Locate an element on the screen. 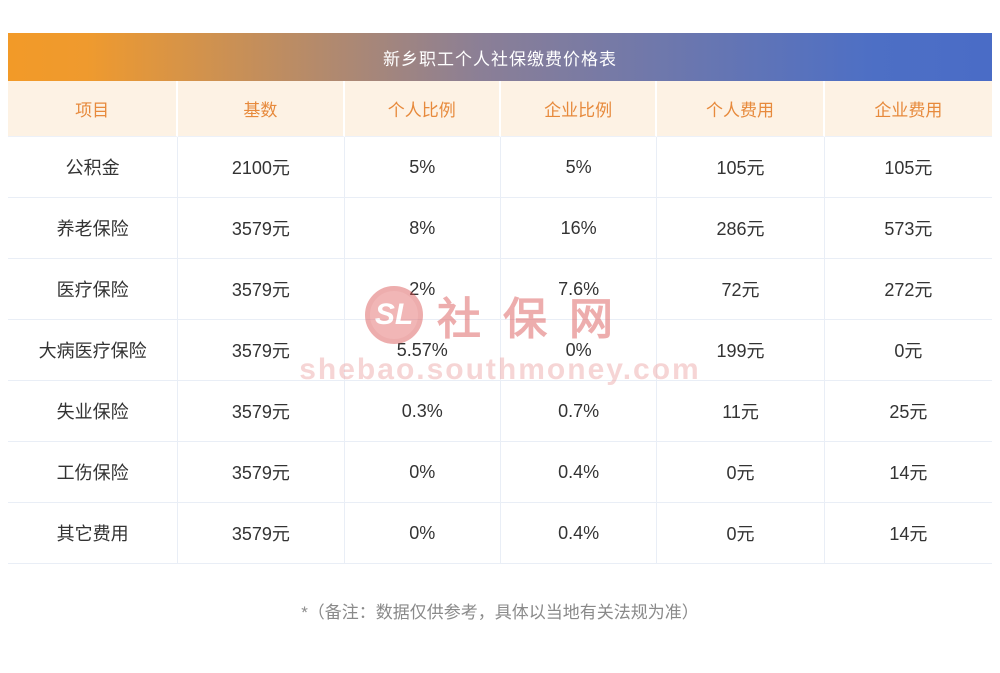 This screenshot has width=1000, height=673. table-cell: 医疗保险 is located at coordinates (93, 289).